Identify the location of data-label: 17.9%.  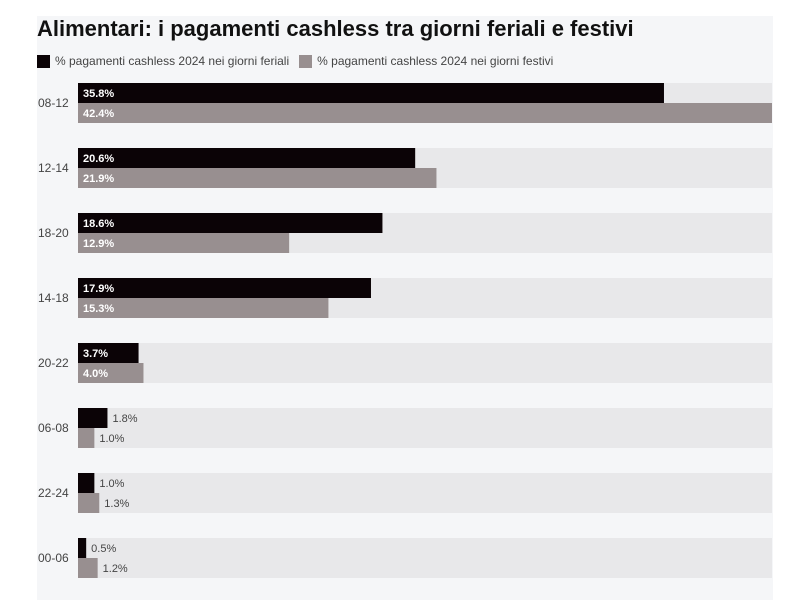
(98, 289).